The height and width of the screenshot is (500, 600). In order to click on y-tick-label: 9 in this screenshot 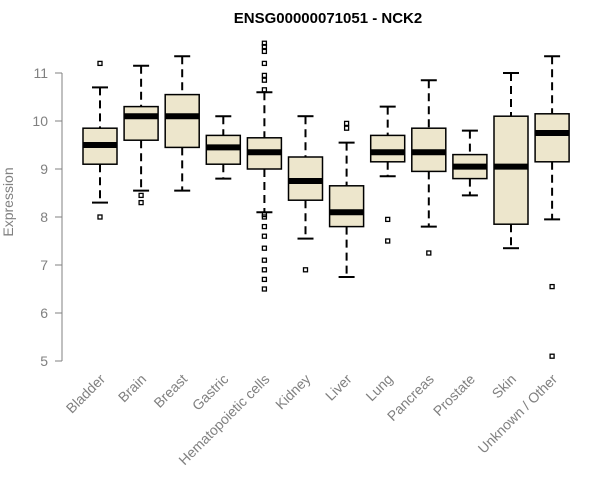, I will do `click(44, 169)`.